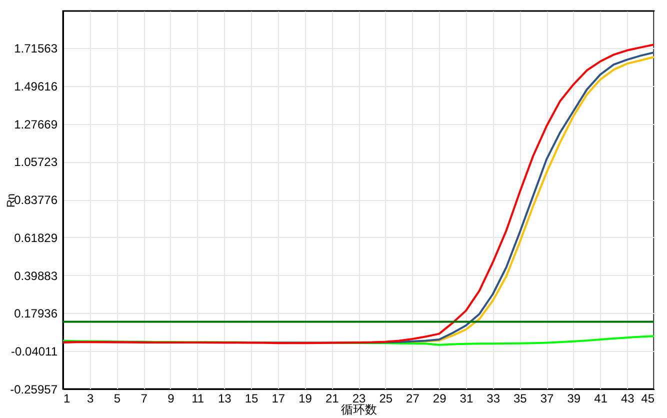 This screenshot has width=667, height=418. I want to click on x-axis-title: 循环数, so click(359, 409).